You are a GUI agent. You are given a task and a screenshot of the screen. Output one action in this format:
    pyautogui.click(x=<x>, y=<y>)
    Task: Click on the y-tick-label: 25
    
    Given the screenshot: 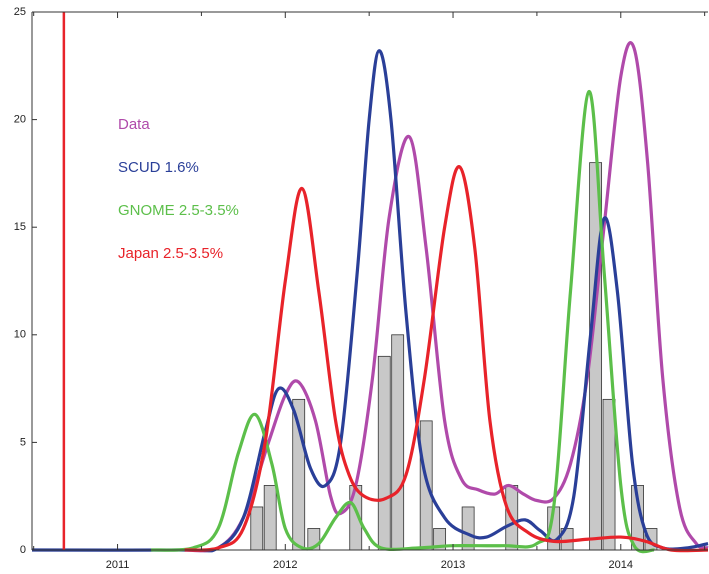 What is the action you would take?
    pyautogui.click(x=20, y=12)
    